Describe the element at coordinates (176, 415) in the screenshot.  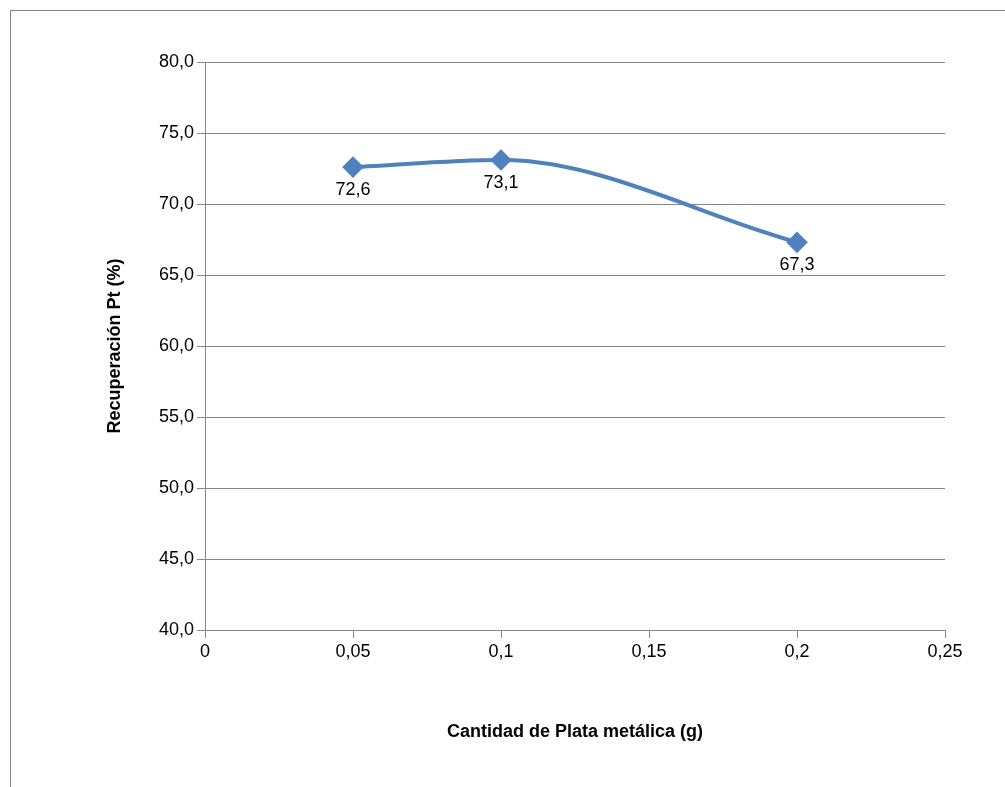
I see `y-tick-label: 55,0` at that location.